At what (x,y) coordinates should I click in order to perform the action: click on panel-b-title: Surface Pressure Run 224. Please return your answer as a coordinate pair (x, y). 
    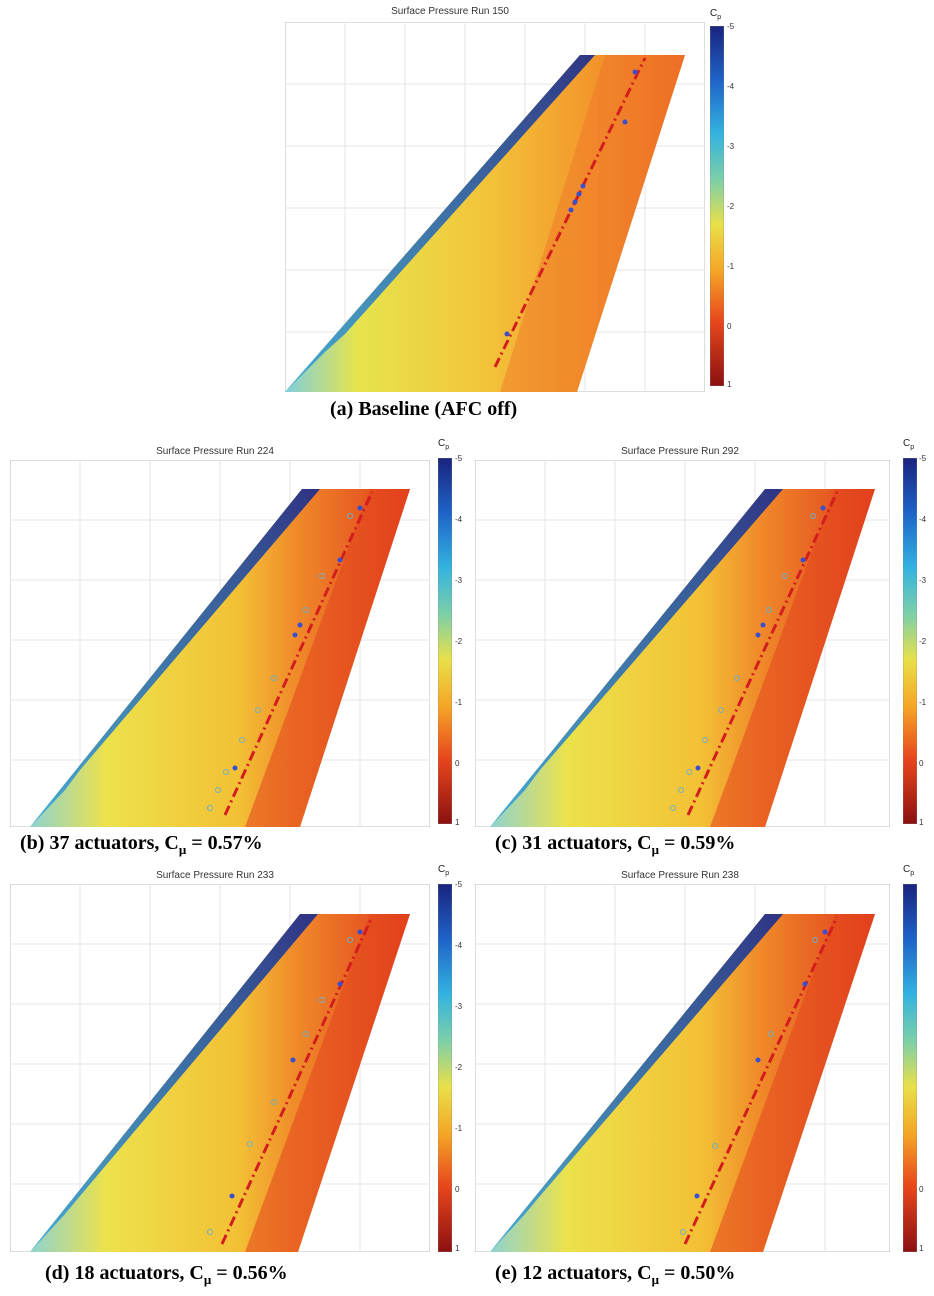
    Looking at the image, I should click on (215, 451).